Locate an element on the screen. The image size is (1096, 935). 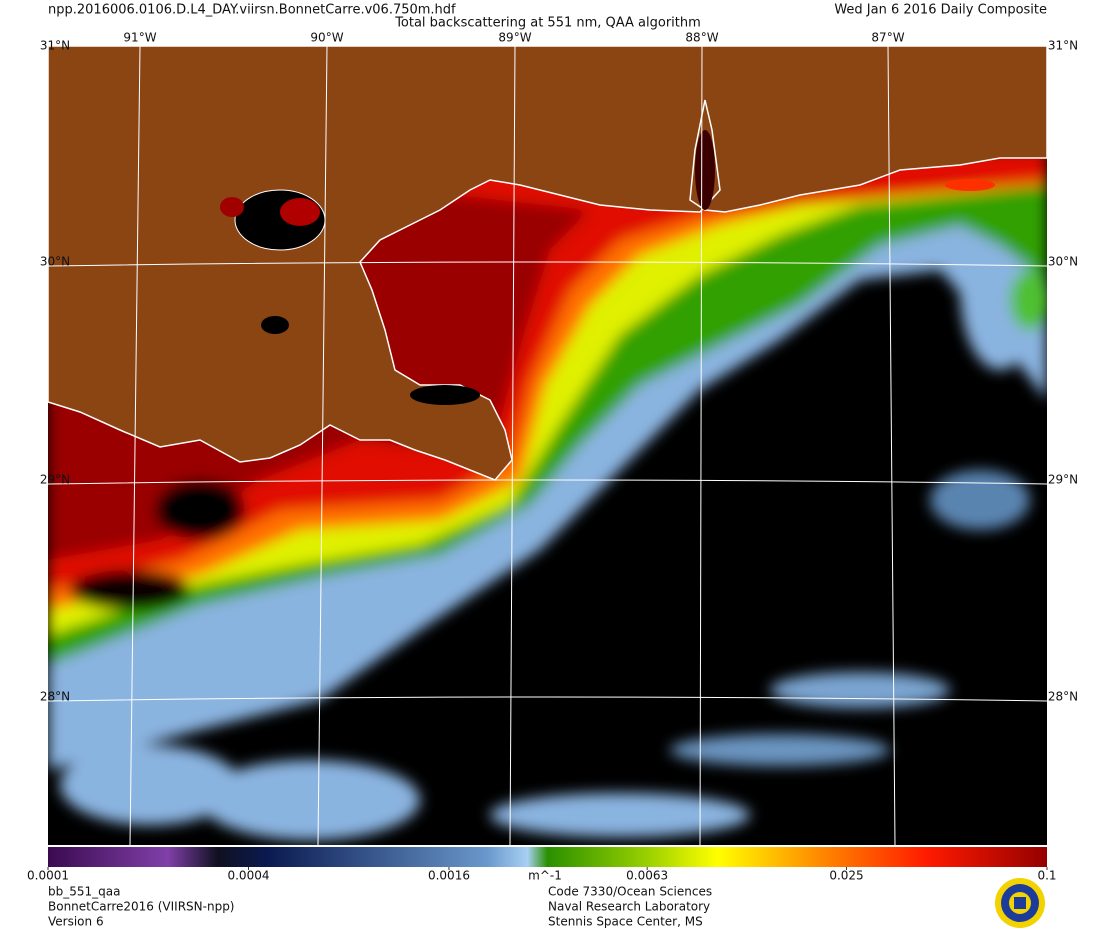
colorbar-tick-label: 0.0063 is located at coordinates (647, 876).